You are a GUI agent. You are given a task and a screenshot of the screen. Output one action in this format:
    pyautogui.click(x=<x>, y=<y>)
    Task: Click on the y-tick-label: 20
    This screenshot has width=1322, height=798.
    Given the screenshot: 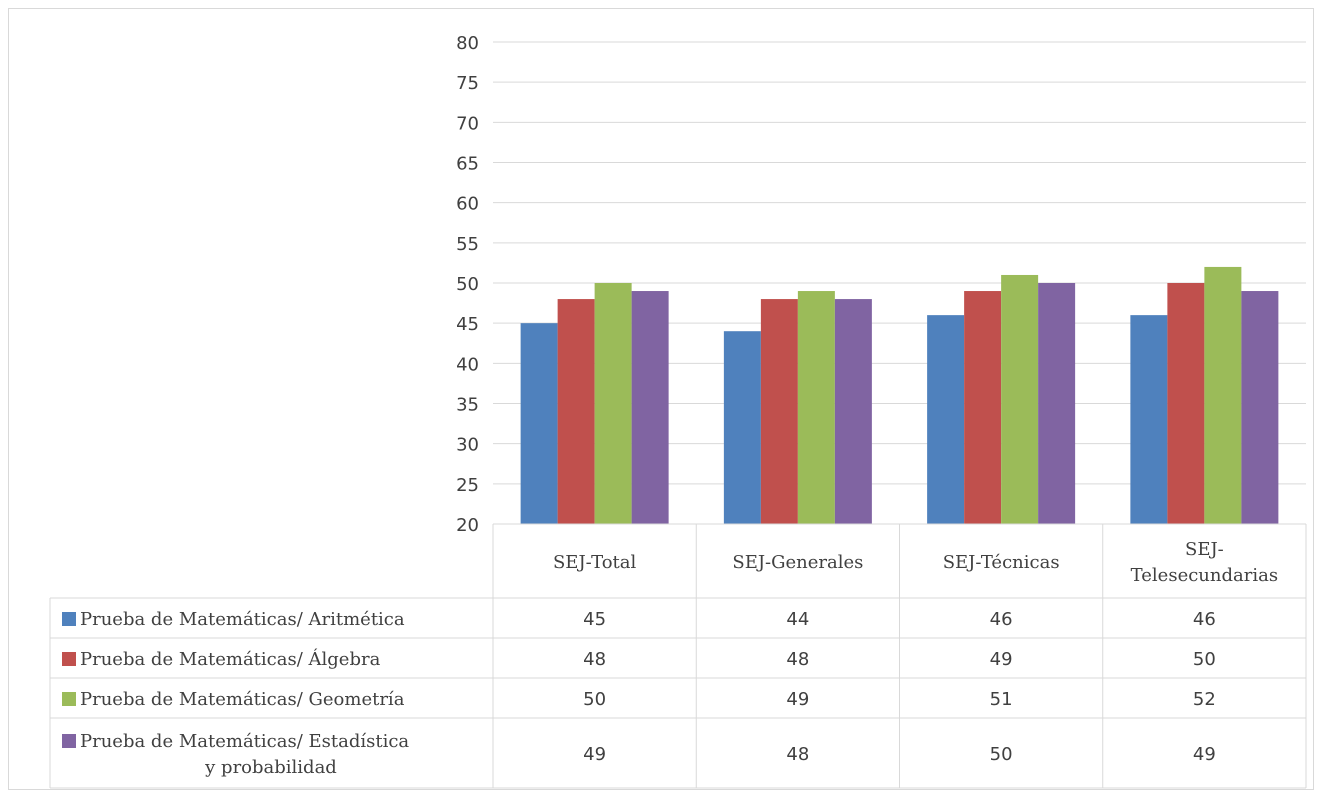 What is the action you would take?
    pyautogui.click(x=467, y=525)
    